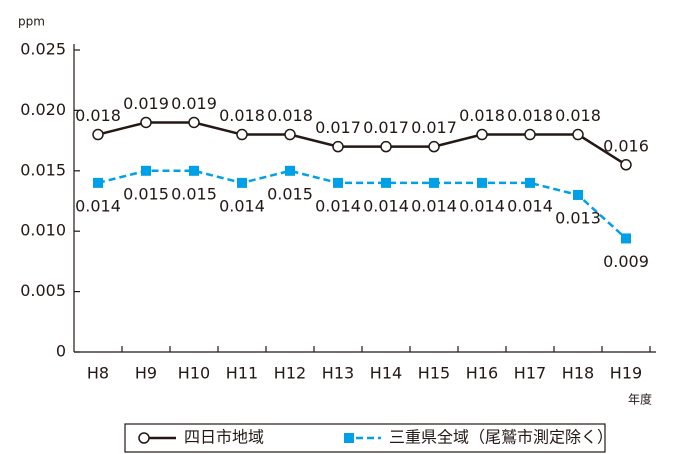  Describe the element at coordinates (386, 373) in the screenshot. I see `x-tick-label: H14` at that location.